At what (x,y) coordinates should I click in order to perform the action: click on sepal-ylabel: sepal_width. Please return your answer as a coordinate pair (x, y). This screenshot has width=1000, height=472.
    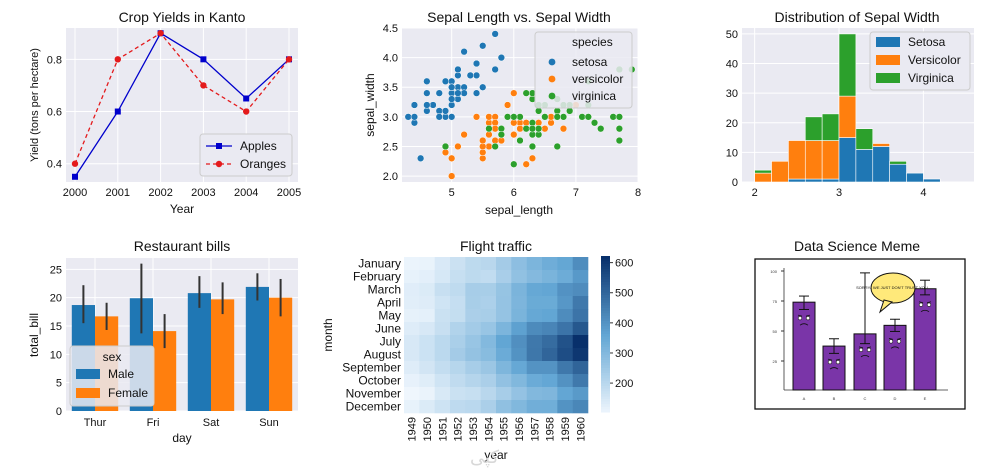
    Looking at the image, I should click on (370, 104).